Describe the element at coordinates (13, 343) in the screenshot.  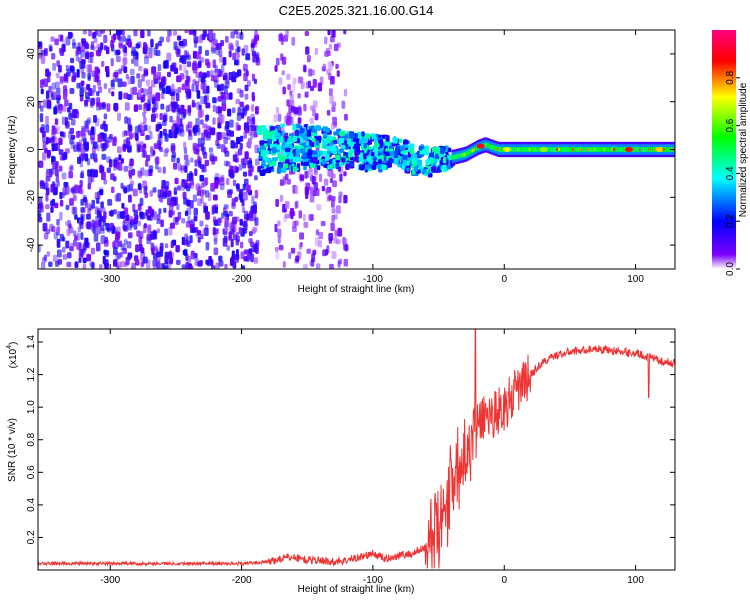
I see `snr-scale-close: )` at that location.